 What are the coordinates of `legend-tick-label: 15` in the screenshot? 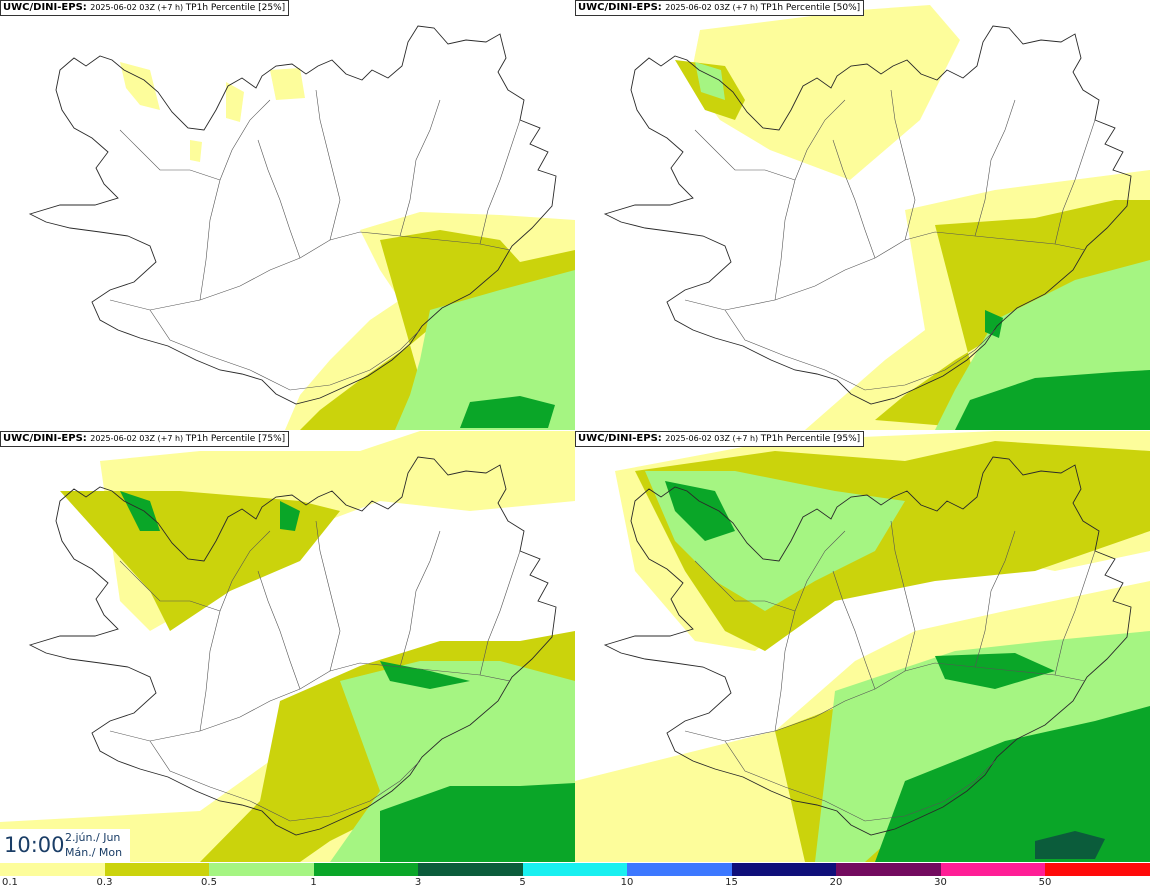 It's located at (731, 882).